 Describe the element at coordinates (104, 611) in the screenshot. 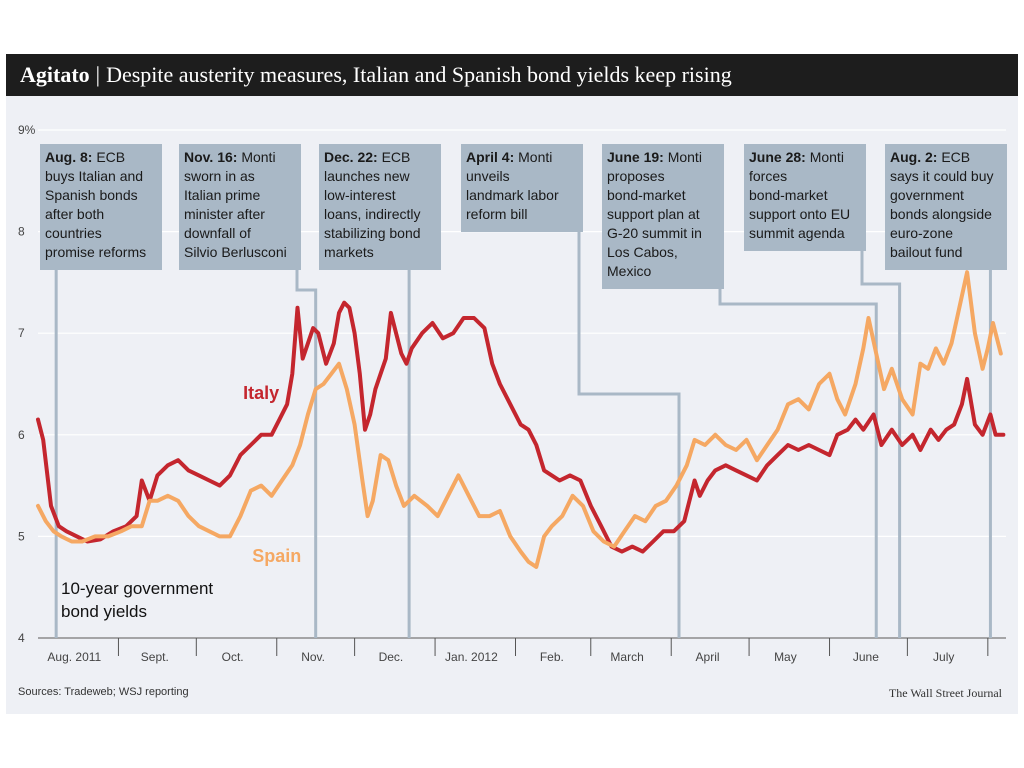

I see `chart-subject-label: bond yields` at that location.